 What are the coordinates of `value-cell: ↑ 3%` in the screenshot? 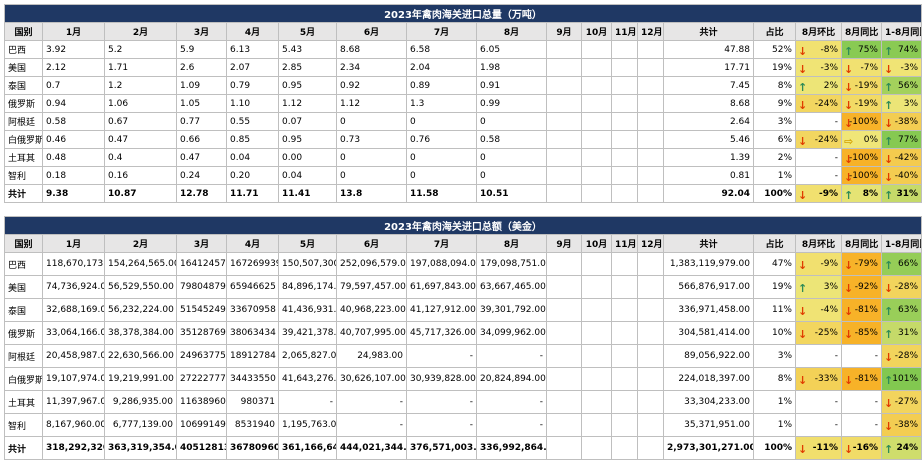 It's located at (818, 287).